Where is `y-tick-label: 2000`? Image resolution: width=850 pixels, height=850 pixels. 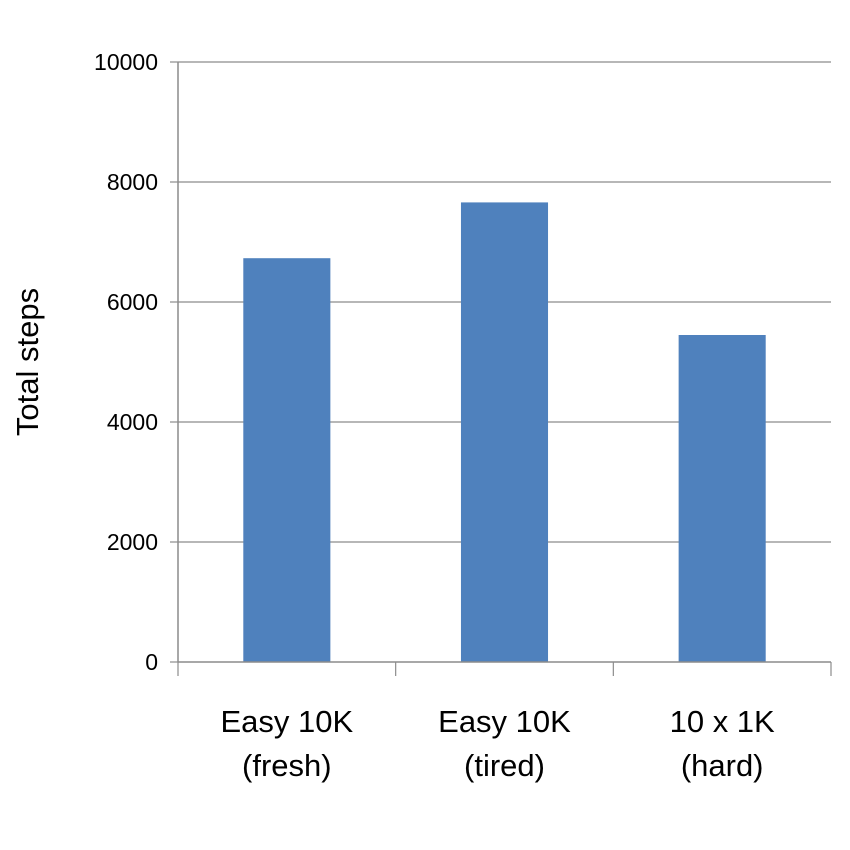 y-tick-label: 2000 is located at coordinates (132, 542).